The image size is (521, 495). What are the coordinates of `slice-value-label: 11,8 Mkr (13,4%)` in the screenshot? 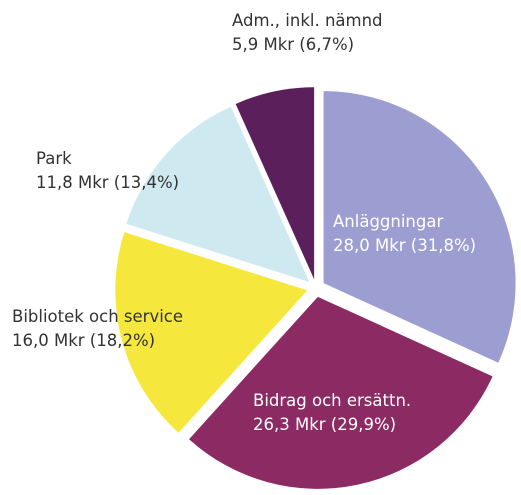 It's located at (107, 182).